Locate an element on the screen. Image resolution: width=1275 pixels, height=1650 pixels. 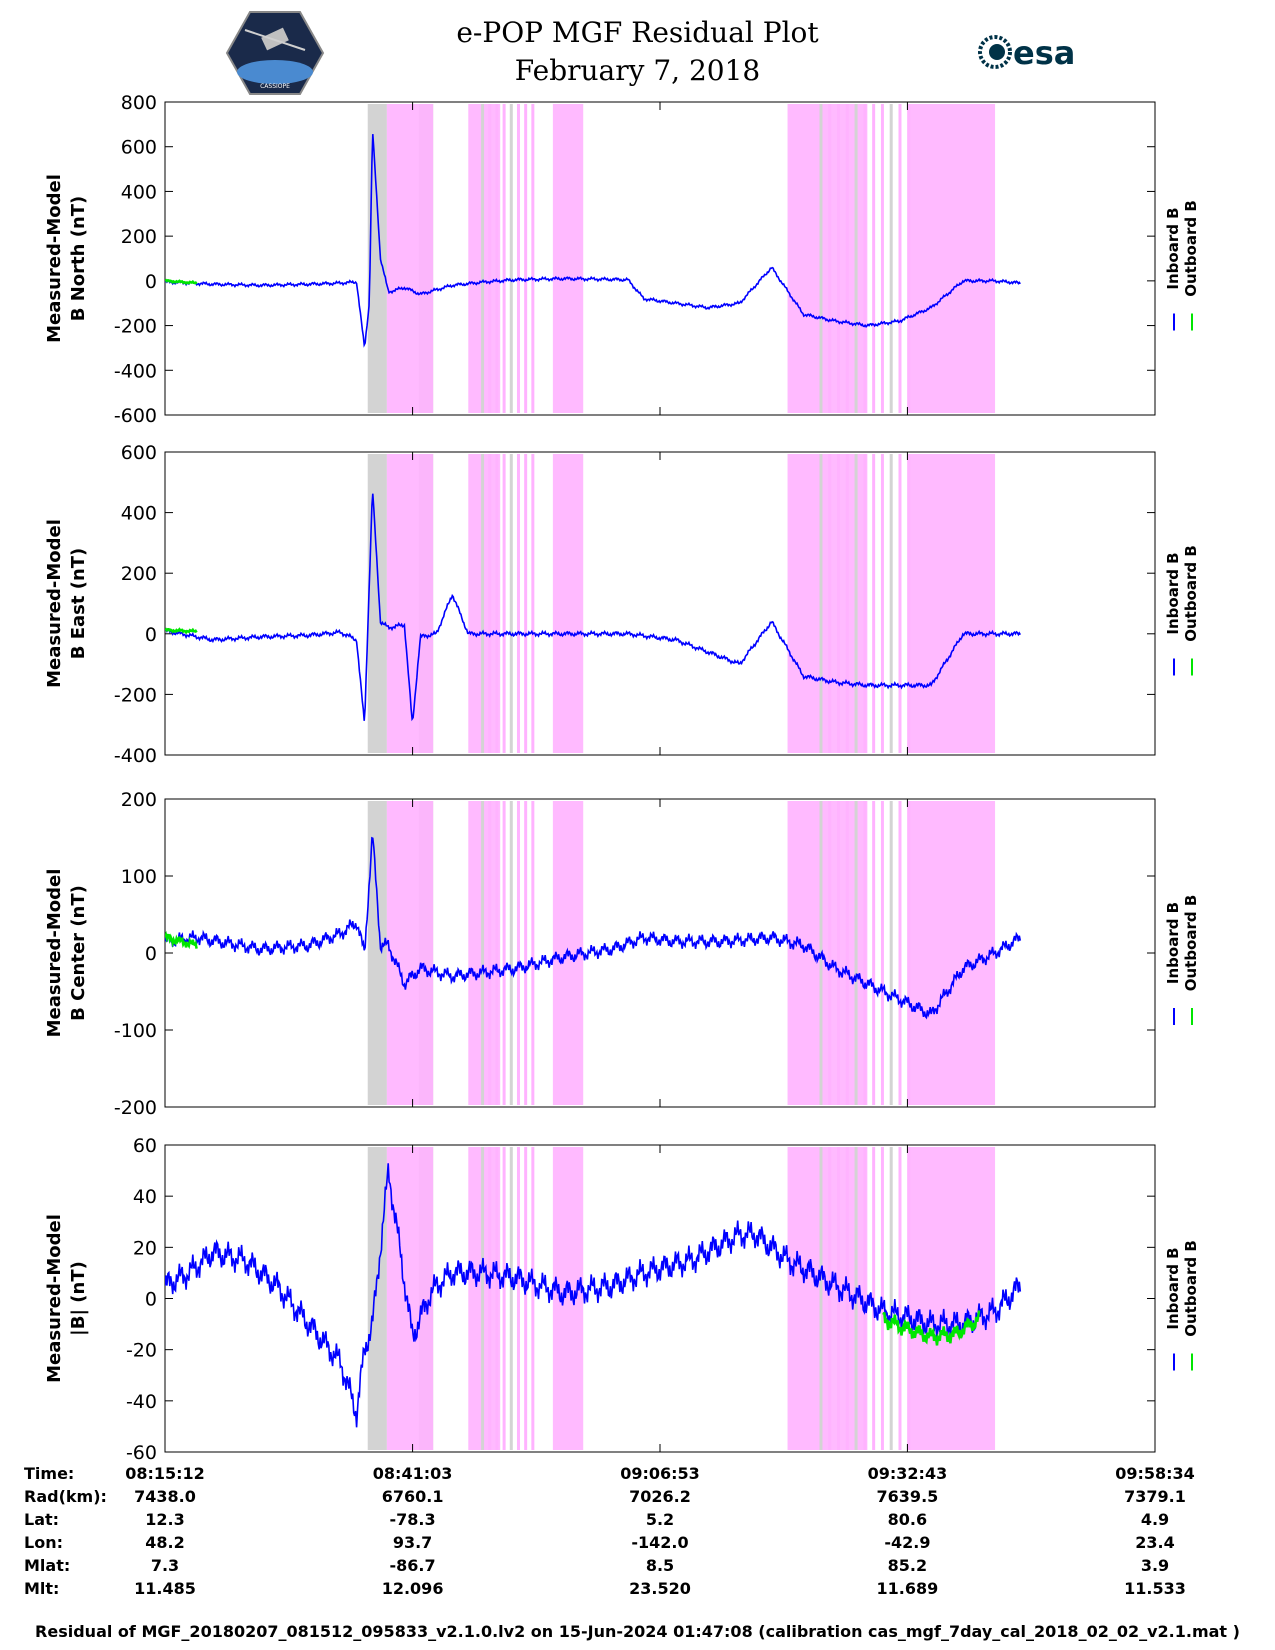
cassiope-logo: CASSIOPE is located at coordinates (275, 53).